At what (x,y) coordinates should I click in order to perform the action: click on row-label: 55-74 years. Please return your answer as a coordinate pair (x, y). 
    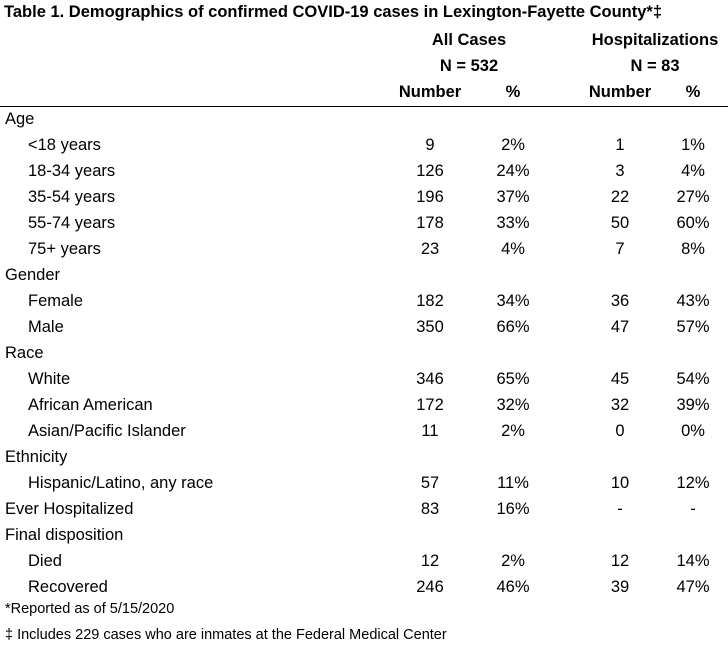
    Looking at the image, I should click on (72, 223).